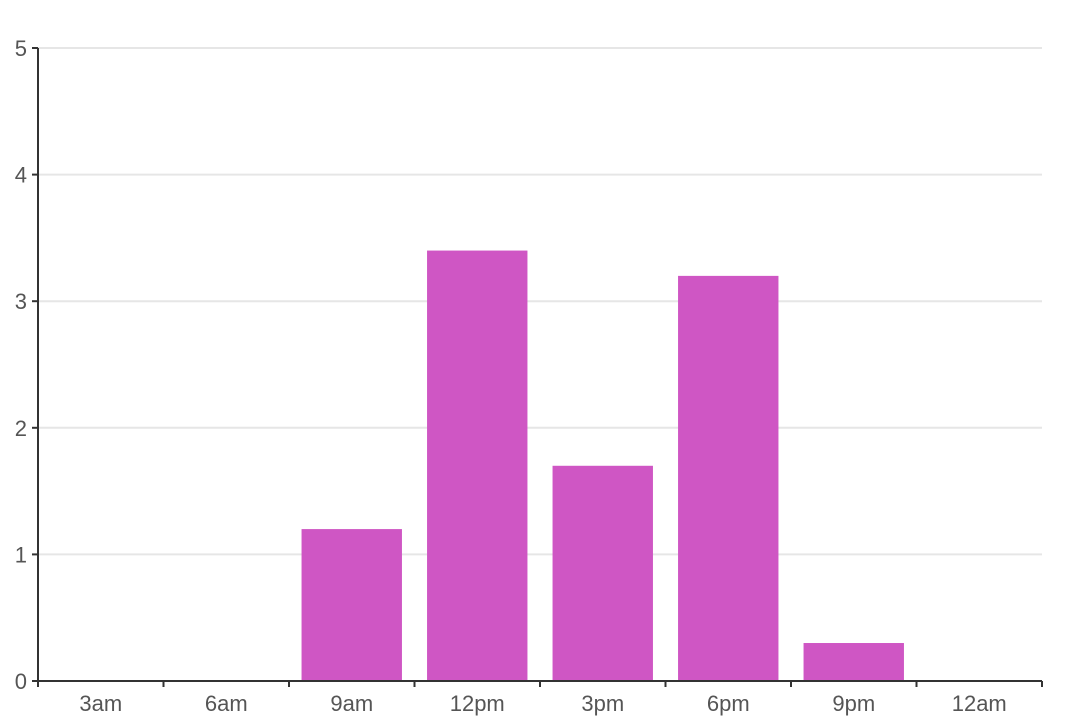  What do you see at coordinates (21, 554) in the screenshot?
I see `y-tick-label: 1` at bounding box center [21, 554].